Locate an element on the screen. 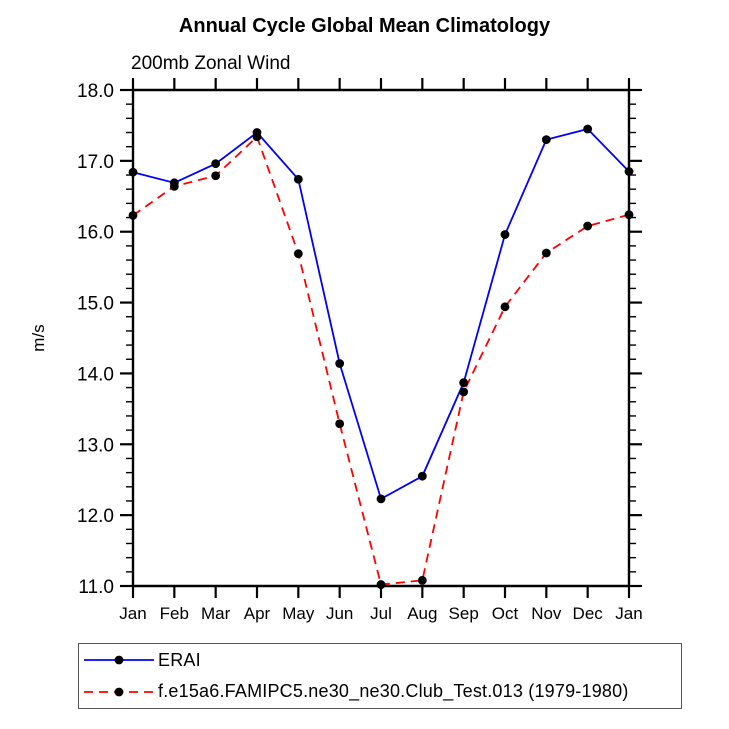 The height and width of the screenshot is (729, 729). x-tick-label: Jul is located at coordinates (381, 613).